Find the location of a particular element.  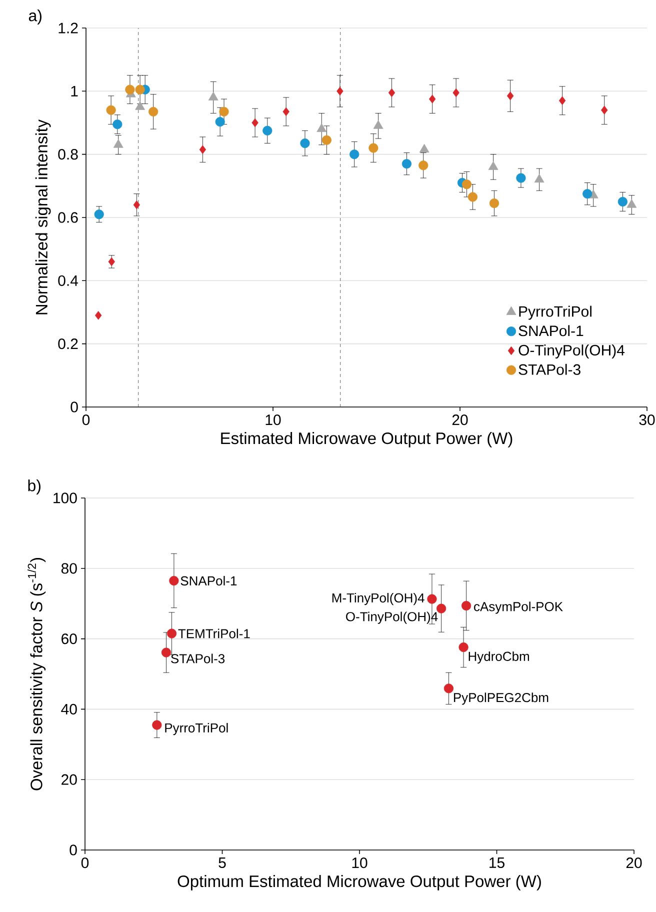

y-tick-label: 0.6 is located at coordinates (68, 217).